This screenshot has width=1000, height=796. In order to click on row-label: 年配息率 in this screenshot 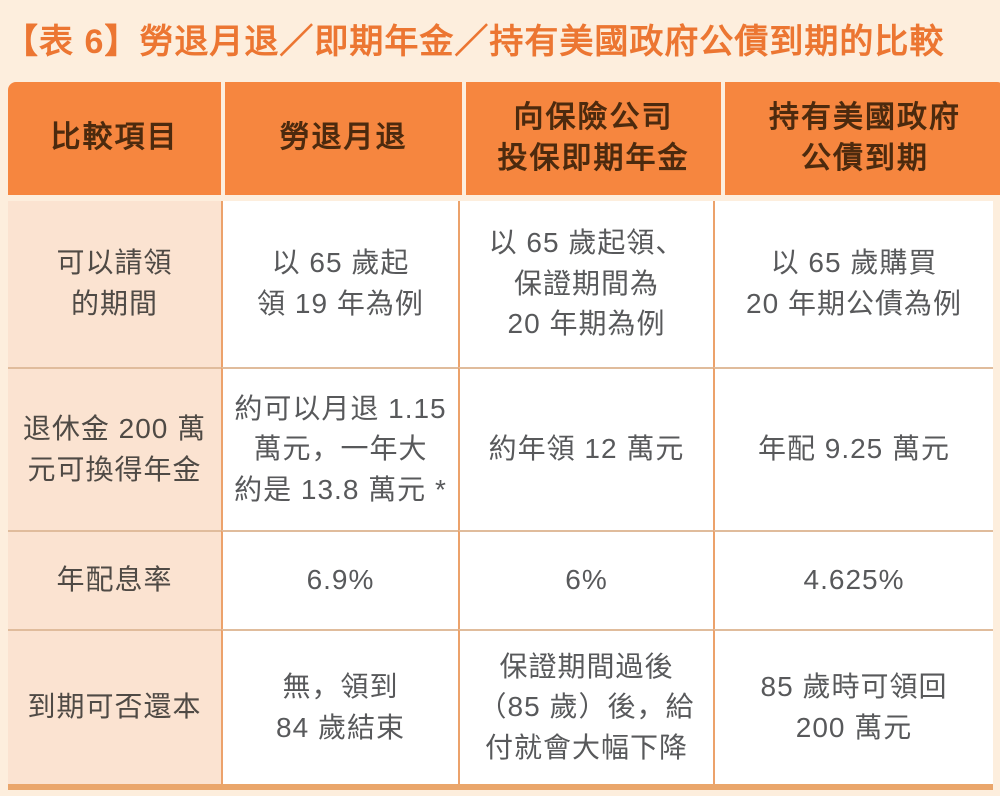, I will do `click(114, 579)`.